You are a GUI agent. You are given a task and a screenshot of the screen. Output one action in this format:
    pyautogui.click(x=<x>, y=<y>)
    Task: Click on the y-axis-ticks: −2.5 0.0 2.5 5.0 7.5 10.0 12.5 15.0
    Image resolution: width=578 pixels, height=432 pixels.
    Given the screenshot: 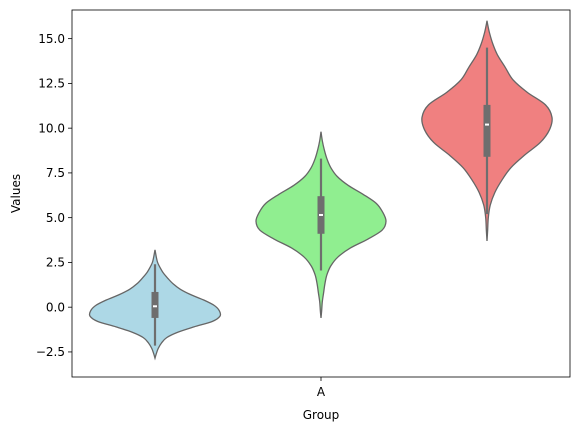 What is the action you would take?
    pyautogui.click(x=54, y=195)
    